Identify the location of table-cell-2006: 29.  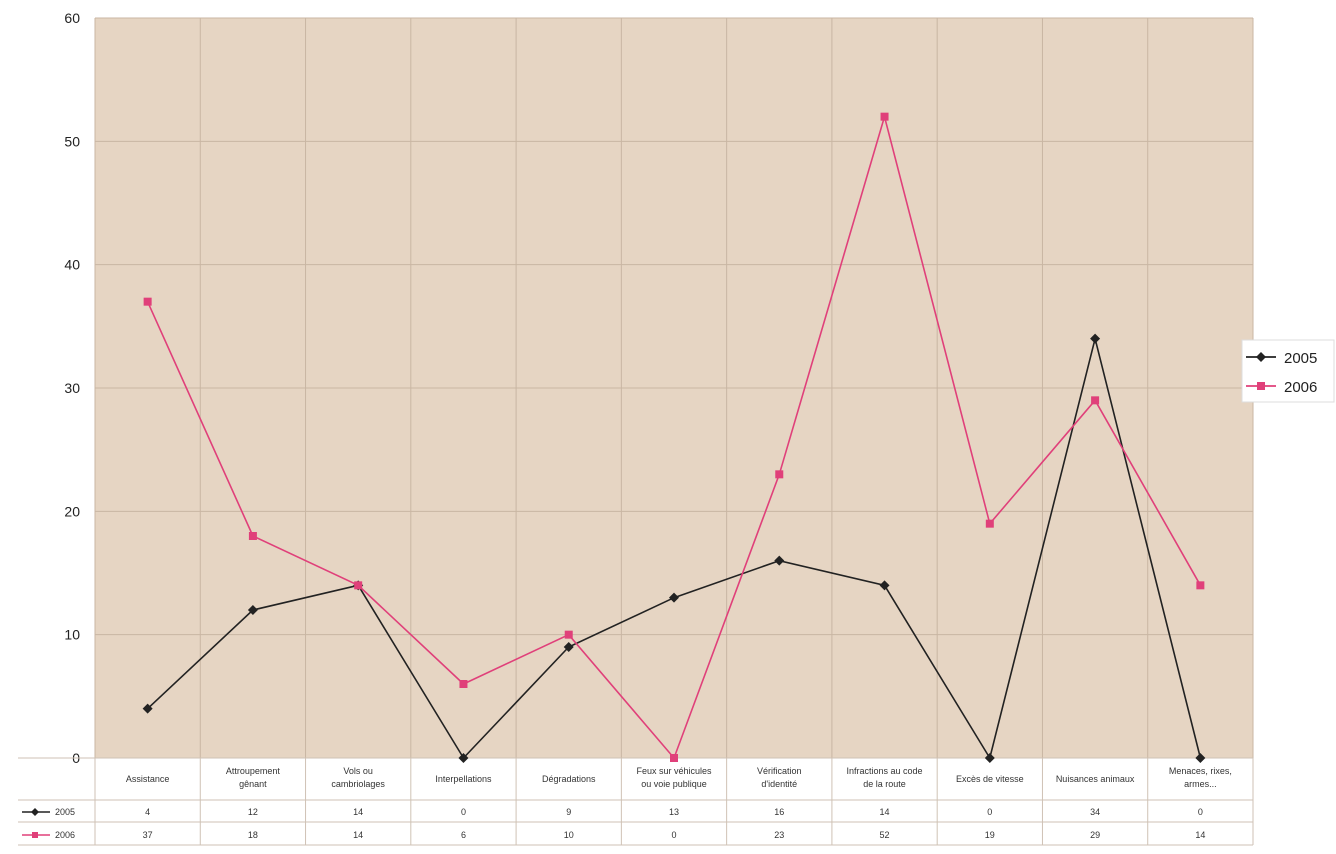
(1095, 835).